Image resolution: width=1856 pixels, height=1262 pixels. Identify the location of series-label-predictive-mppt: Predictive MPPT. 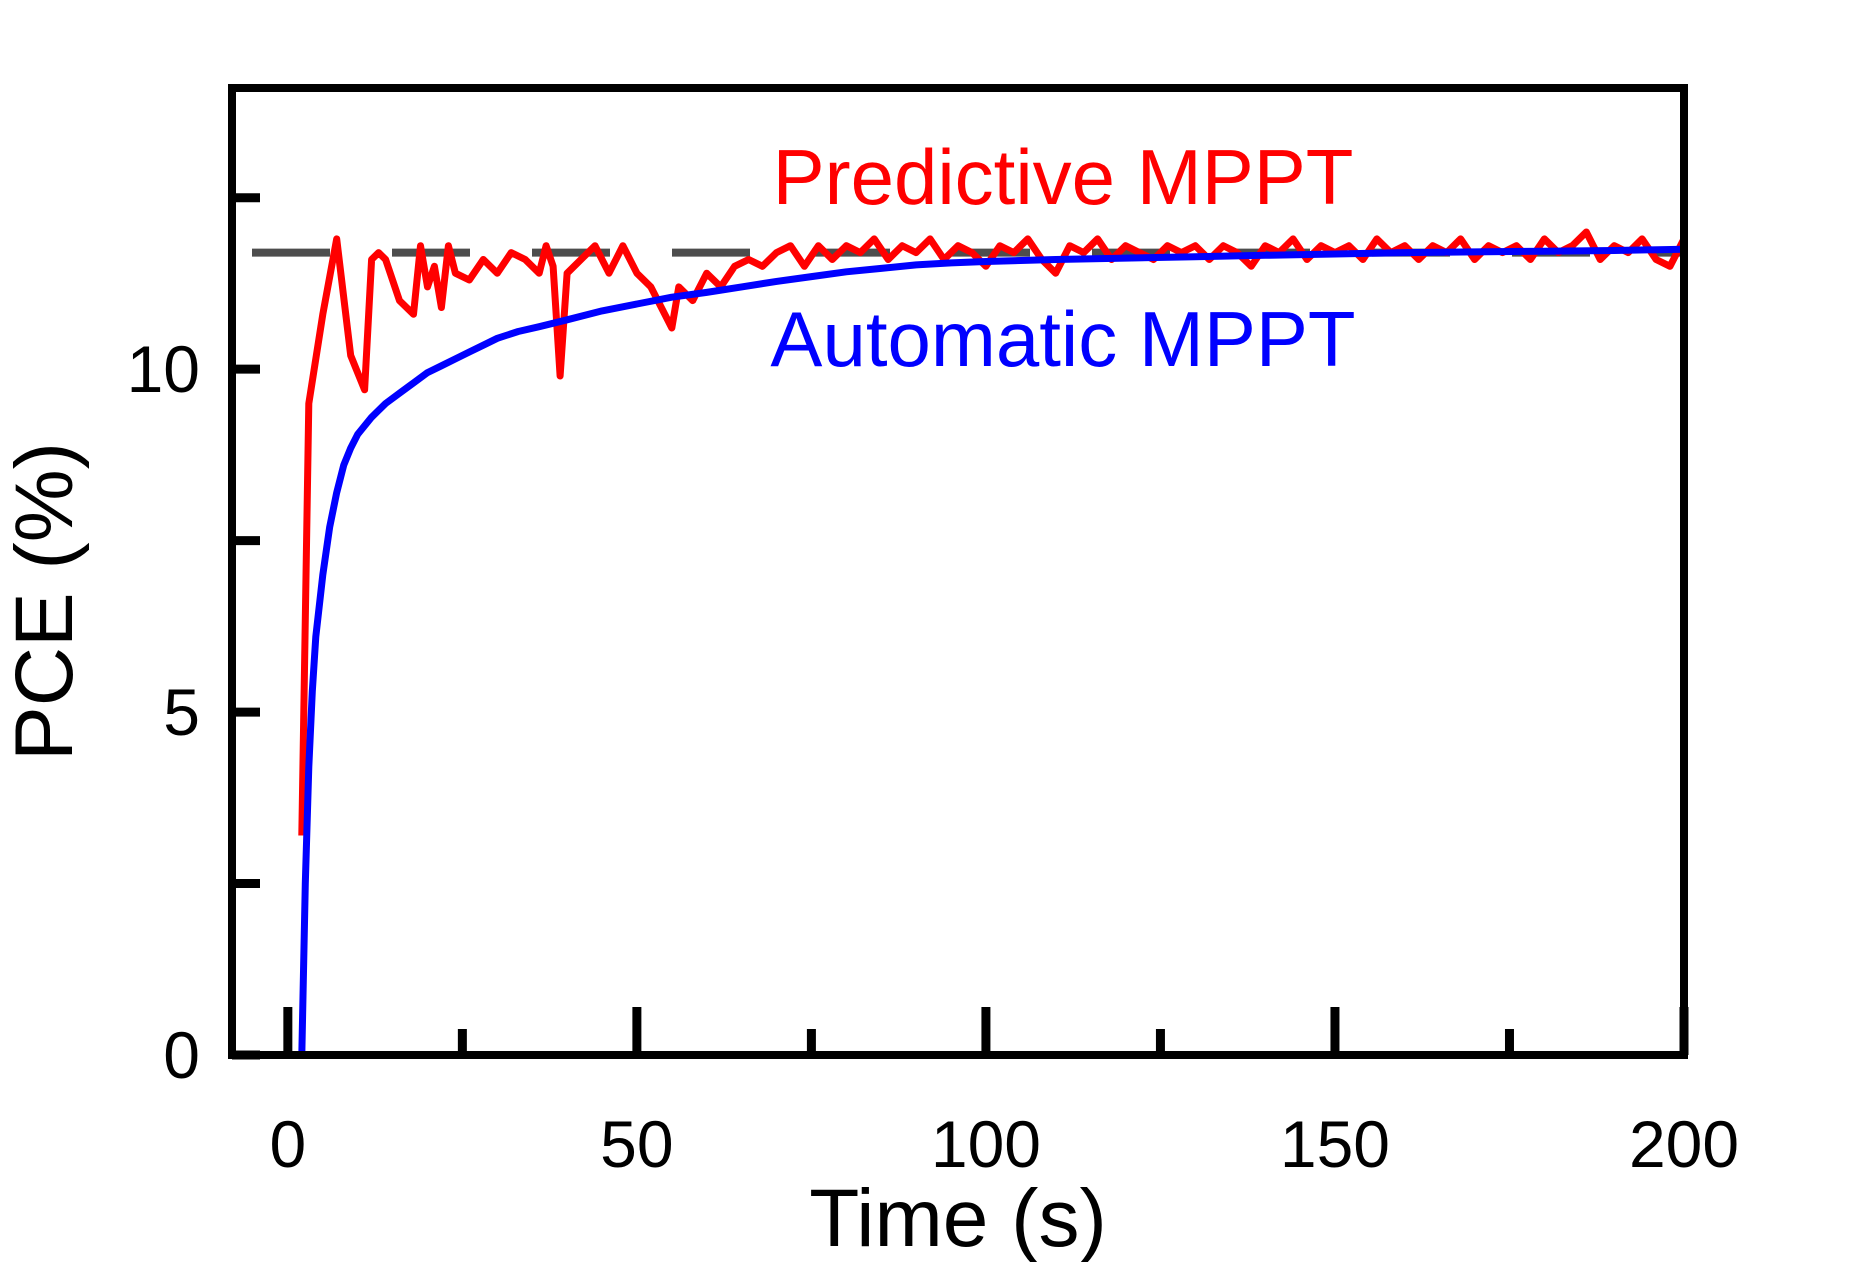
(1063, 177).